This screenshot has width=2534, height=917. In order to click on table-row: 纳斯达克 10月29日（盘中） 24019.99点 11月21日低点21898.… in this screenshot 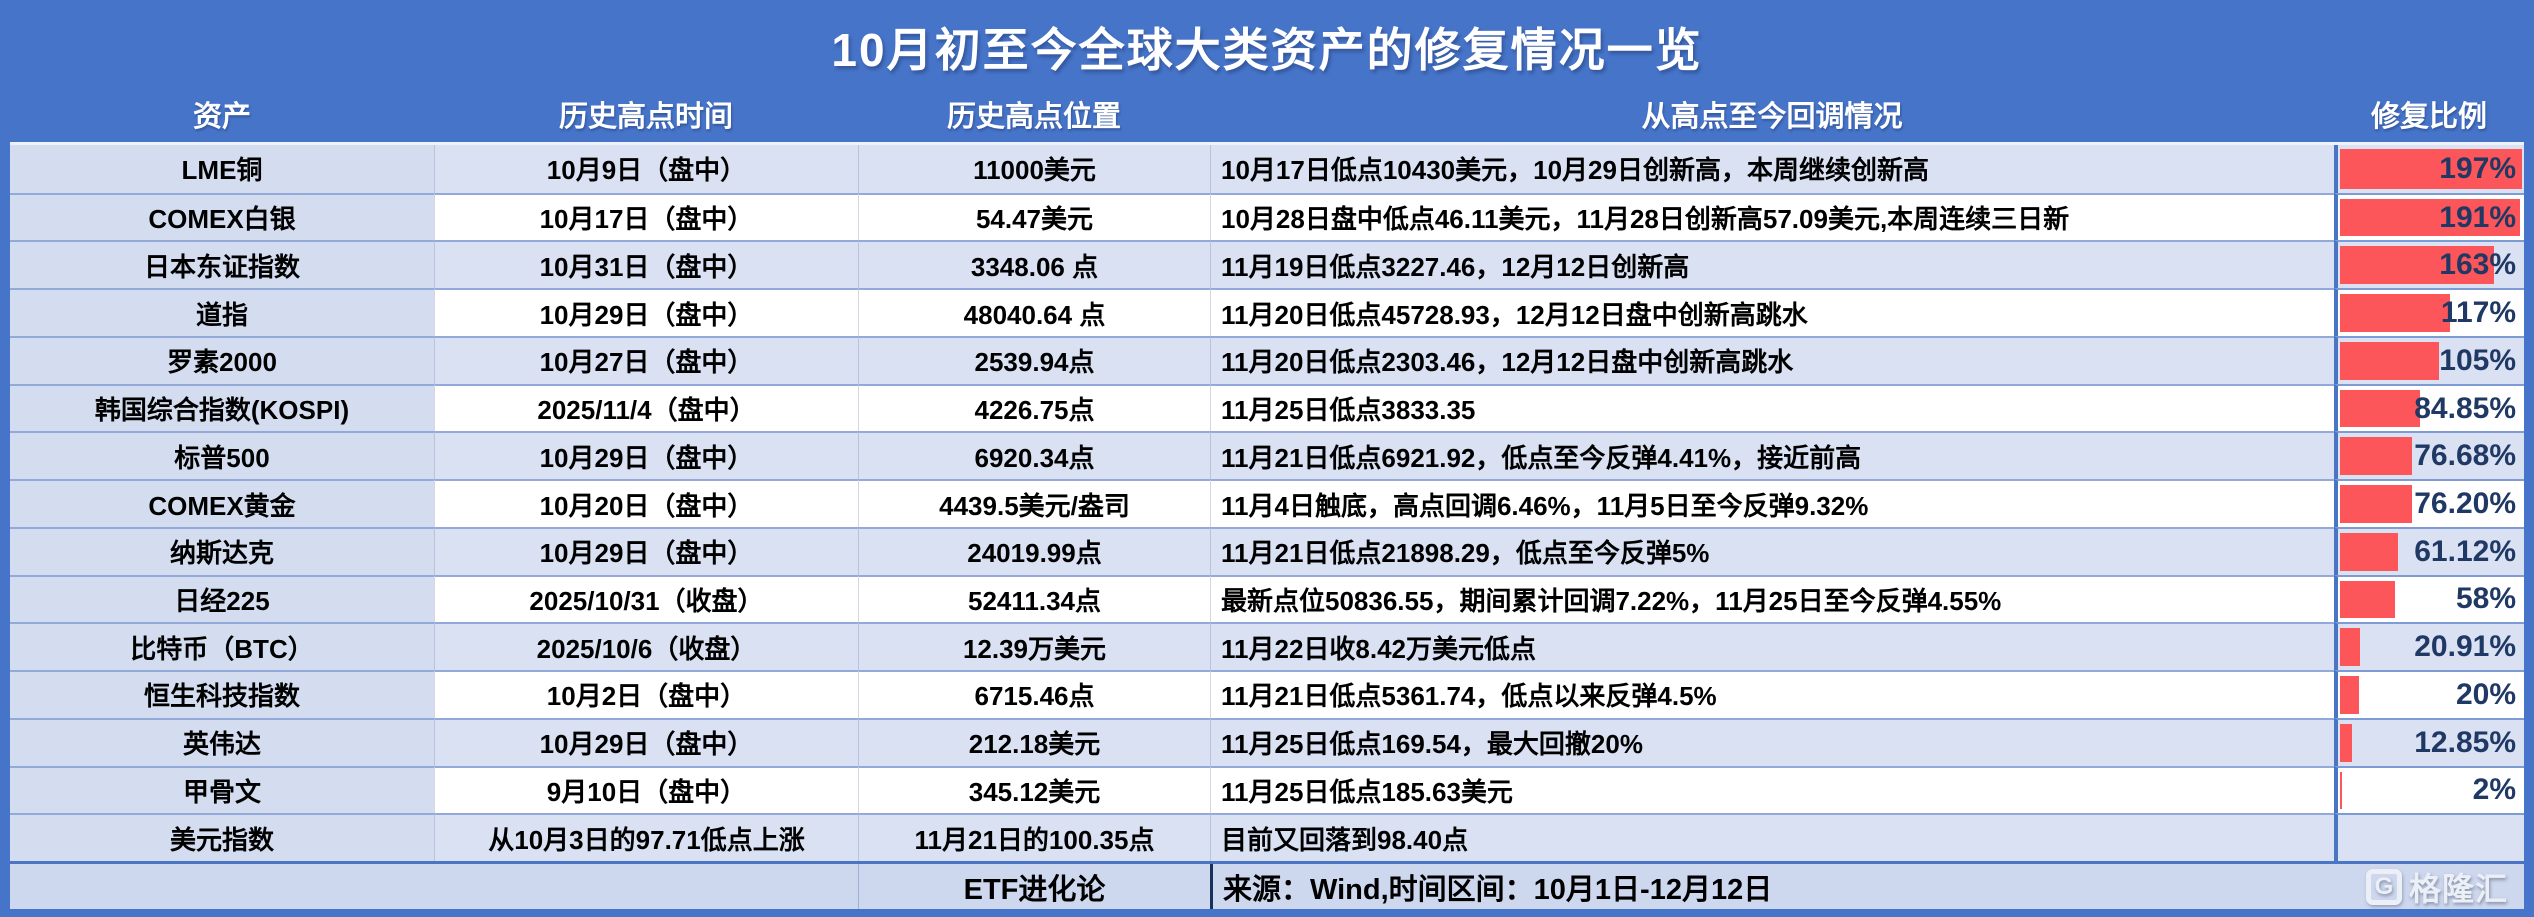, I will do `click(1267, 550)`.